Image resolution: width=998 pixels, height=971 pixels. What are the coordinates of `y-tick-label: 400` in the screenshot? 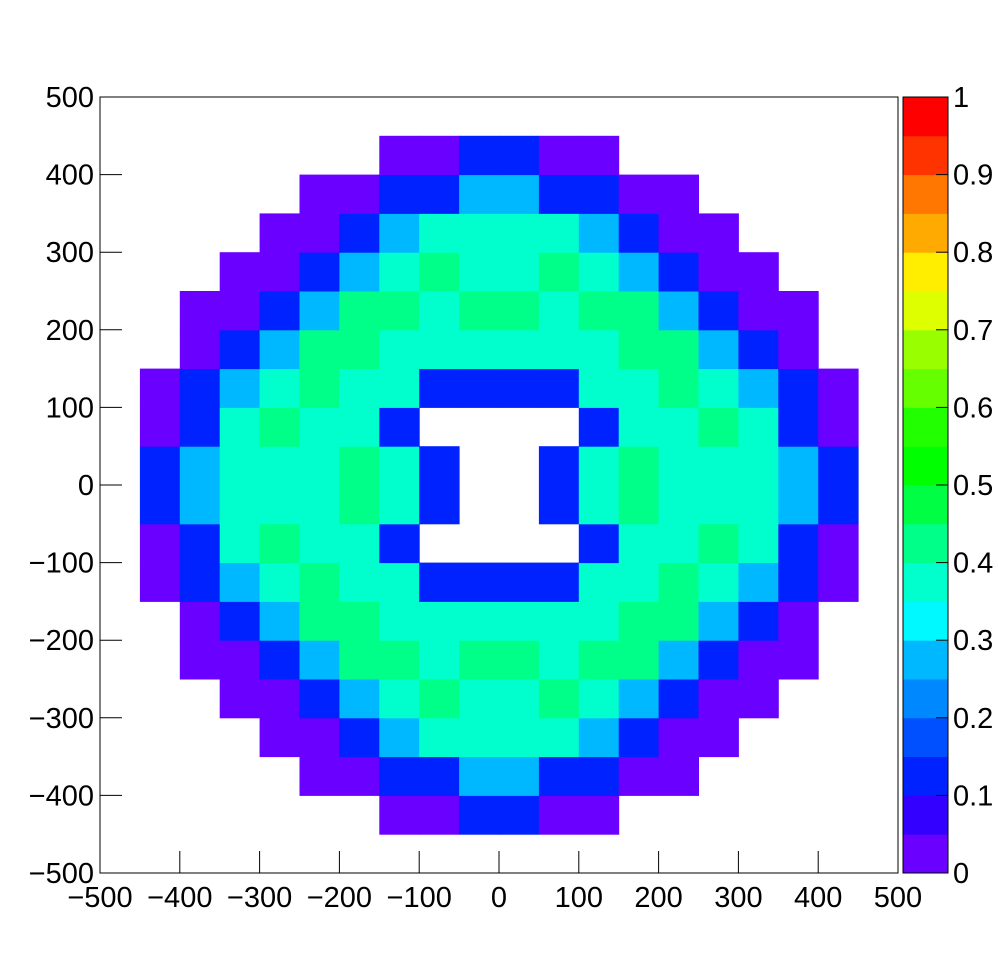 It's located at (70, 176).